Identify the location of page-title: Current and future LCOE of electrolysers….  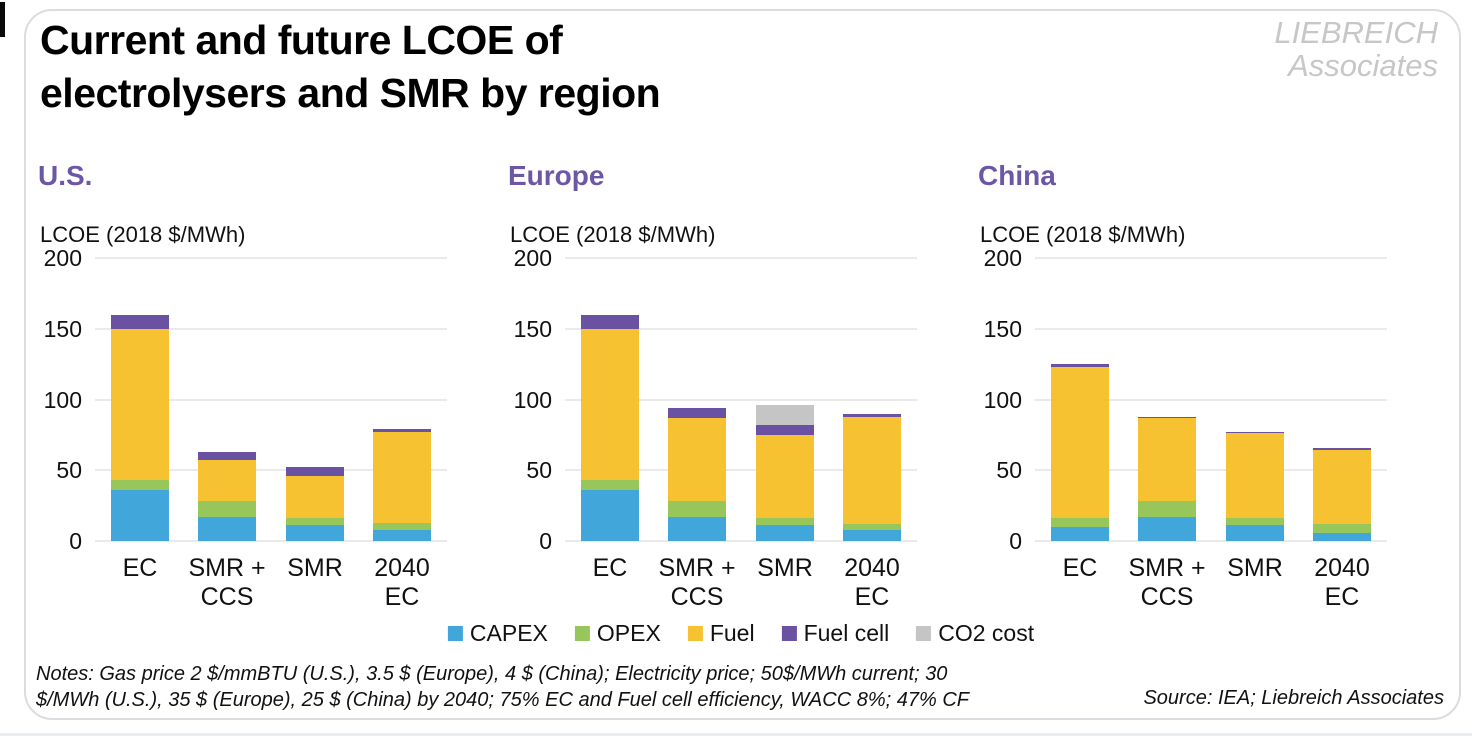
(350, 67).